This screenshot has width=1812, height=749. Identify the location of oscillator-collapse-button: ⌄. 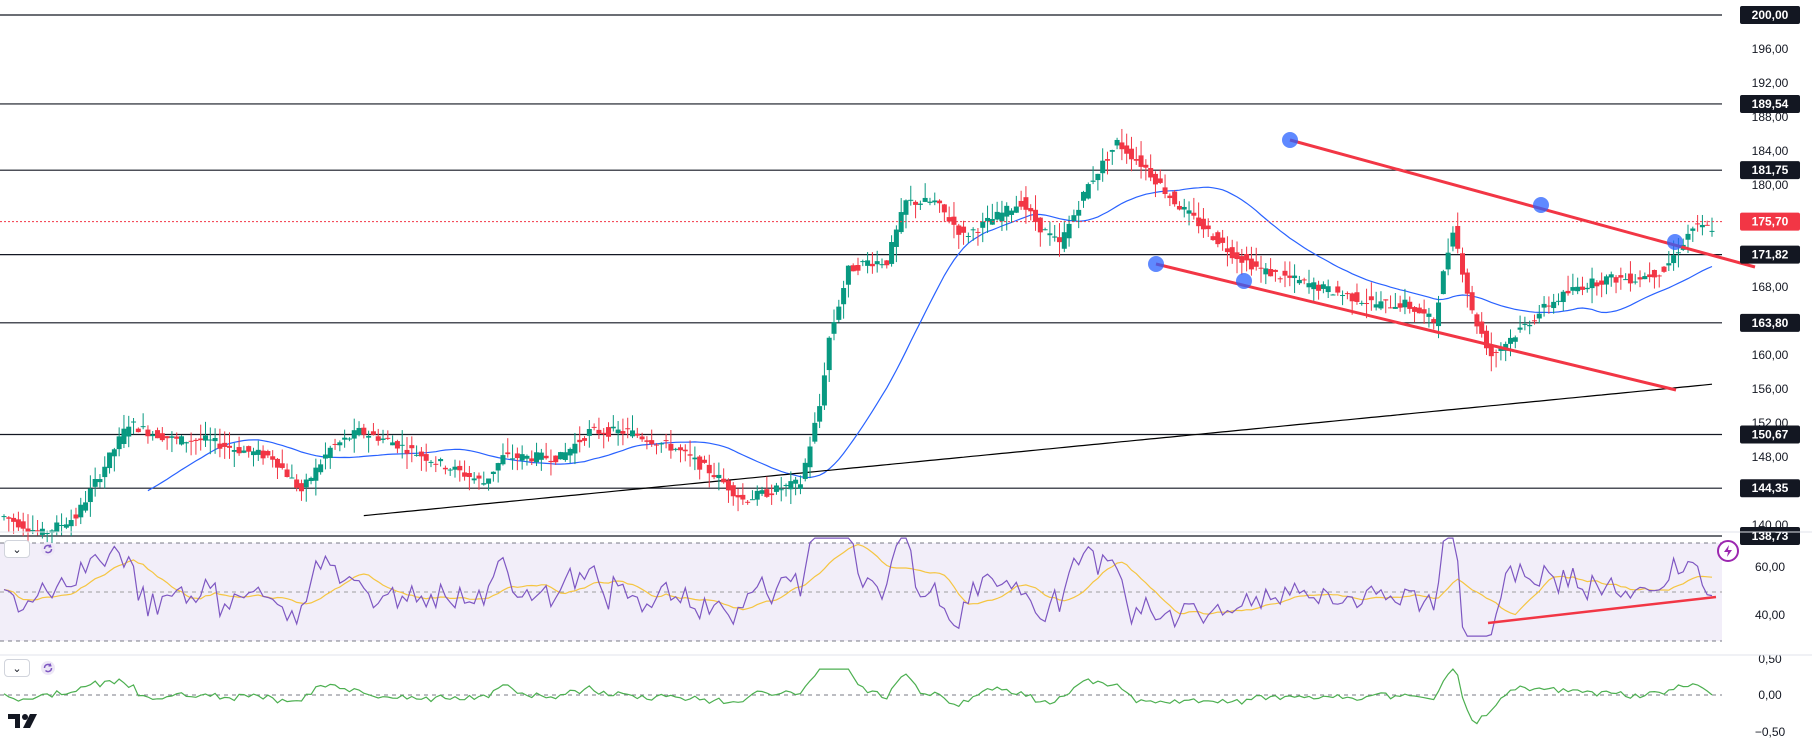
(17, 668).